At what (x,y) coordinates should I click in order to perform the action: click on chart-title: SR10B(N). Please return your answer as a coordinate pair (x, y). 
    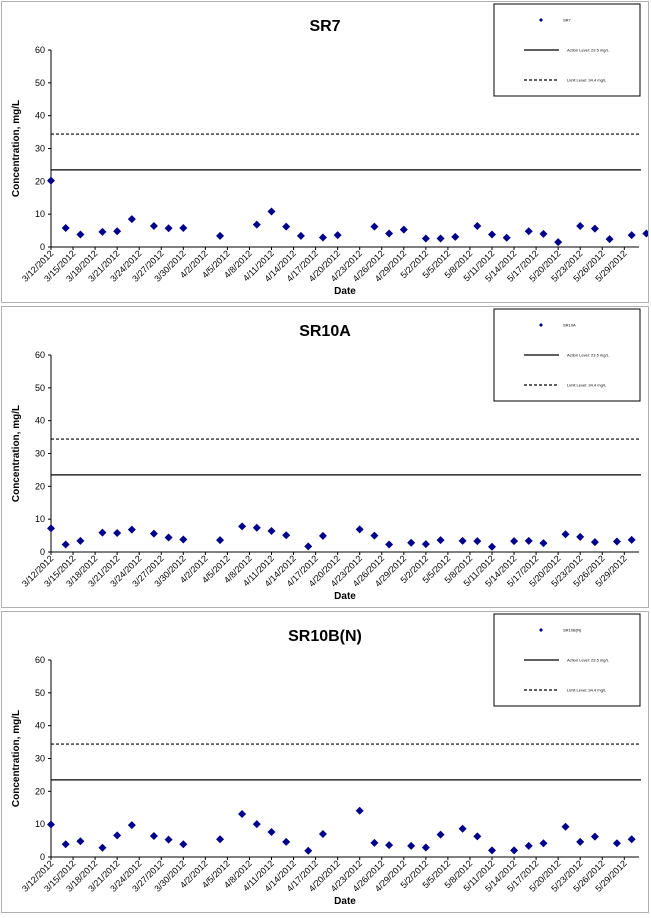
    Looking at the image, I should click on (325, 636).